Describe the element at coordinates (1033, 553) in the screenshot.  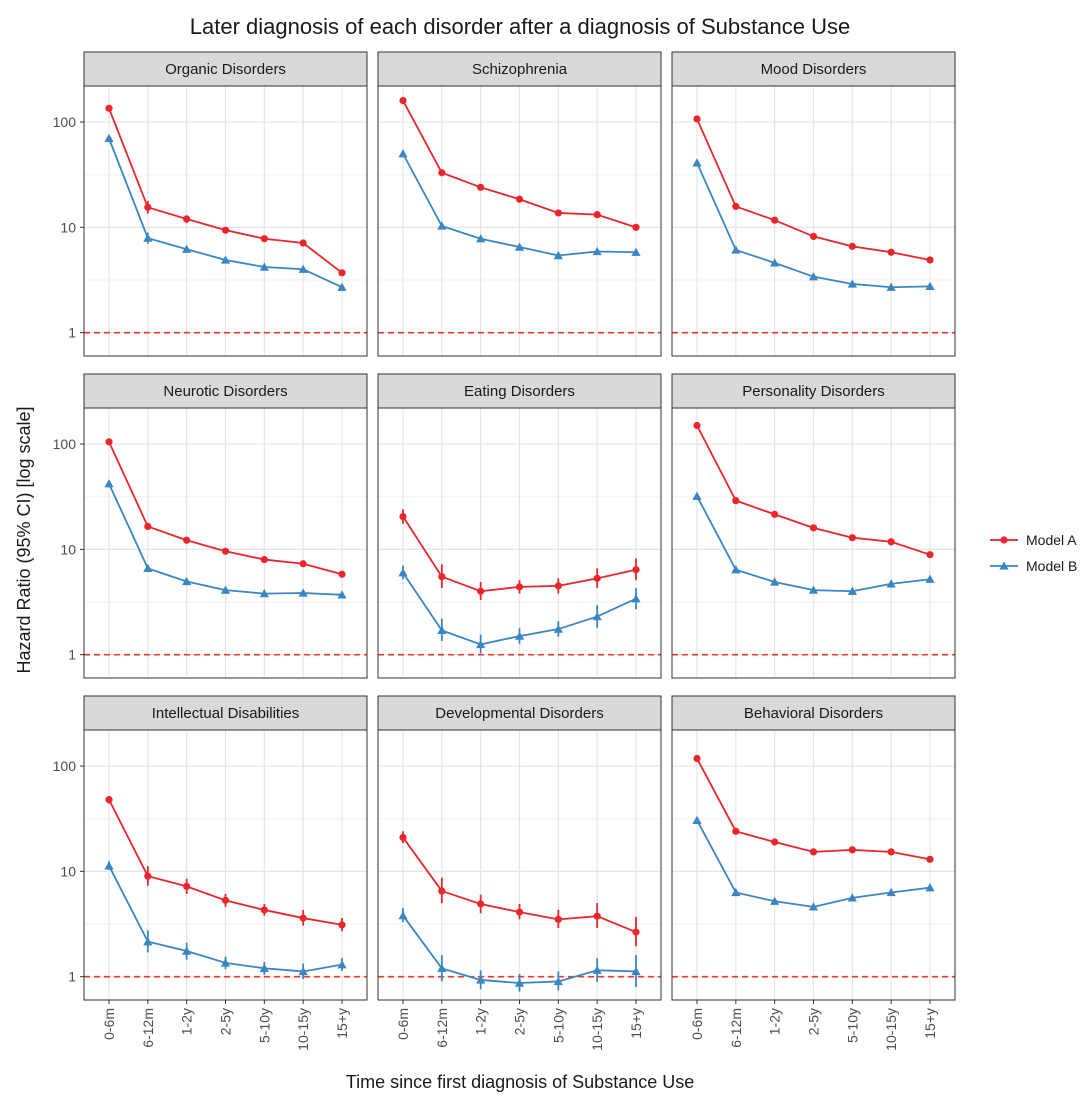
I see `legend: Model A Model B` at that location.